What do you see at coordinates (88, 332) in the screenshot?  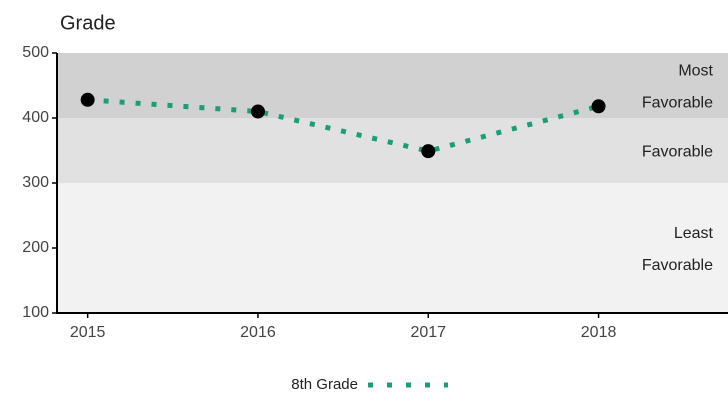 I see `x-tick-label: 2015` at bounding box center [88, 332].